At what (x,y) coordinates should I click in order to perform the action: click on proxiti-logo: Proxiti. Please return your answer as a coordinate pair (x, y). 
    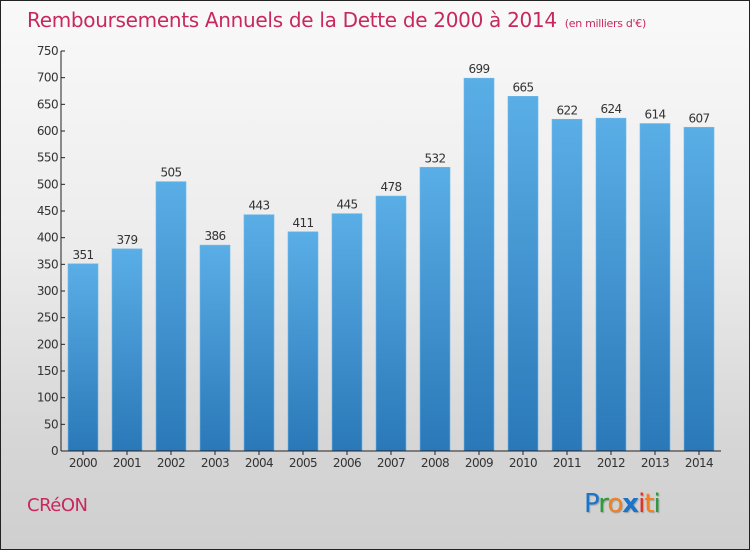
    Looking at the image, I should click on (622, 504).